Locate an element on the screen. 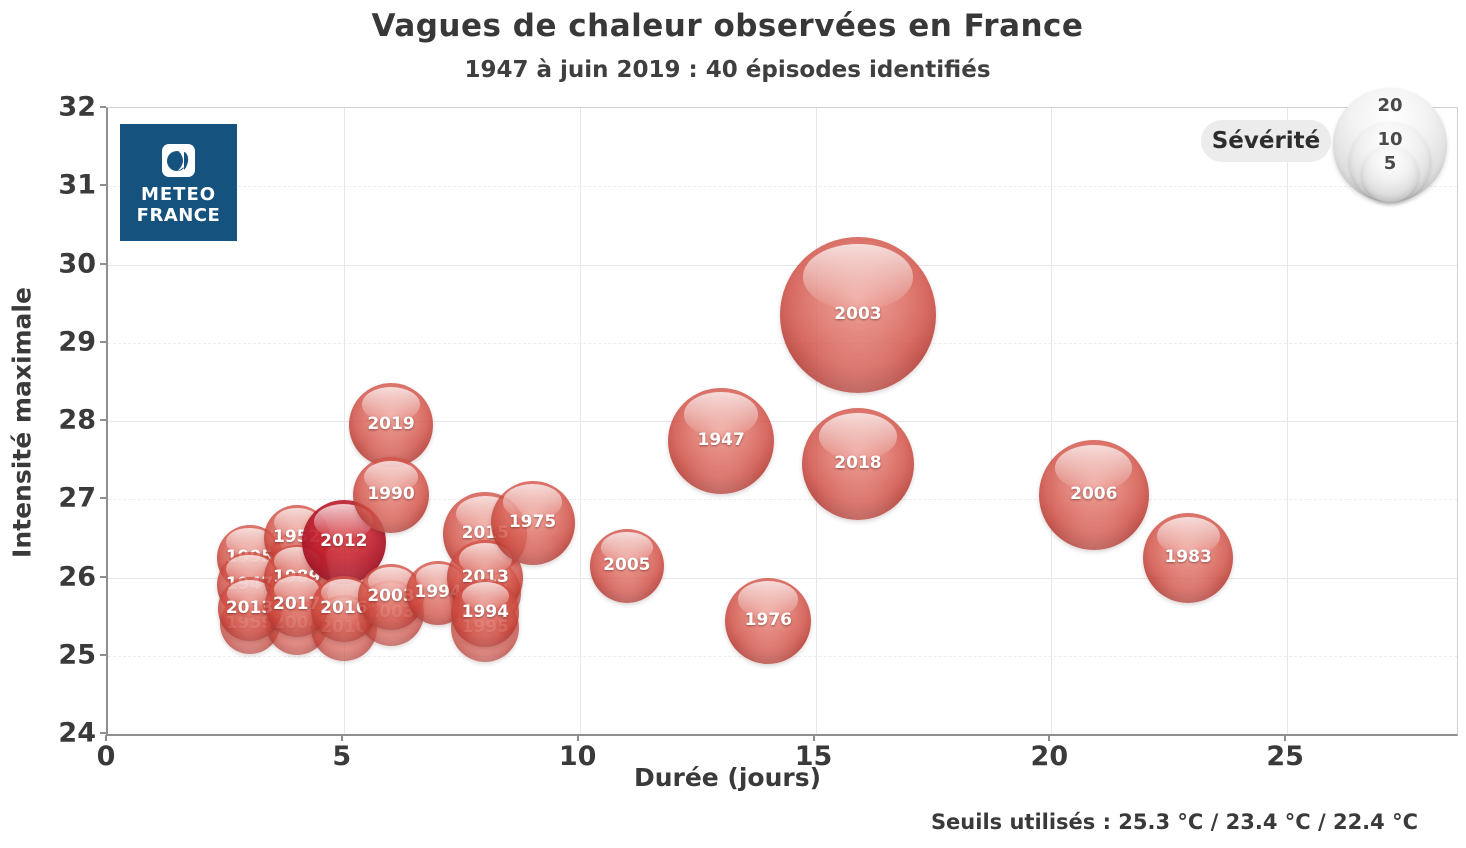  bubble-1947: 1947 is located at coordinates (721, 440).